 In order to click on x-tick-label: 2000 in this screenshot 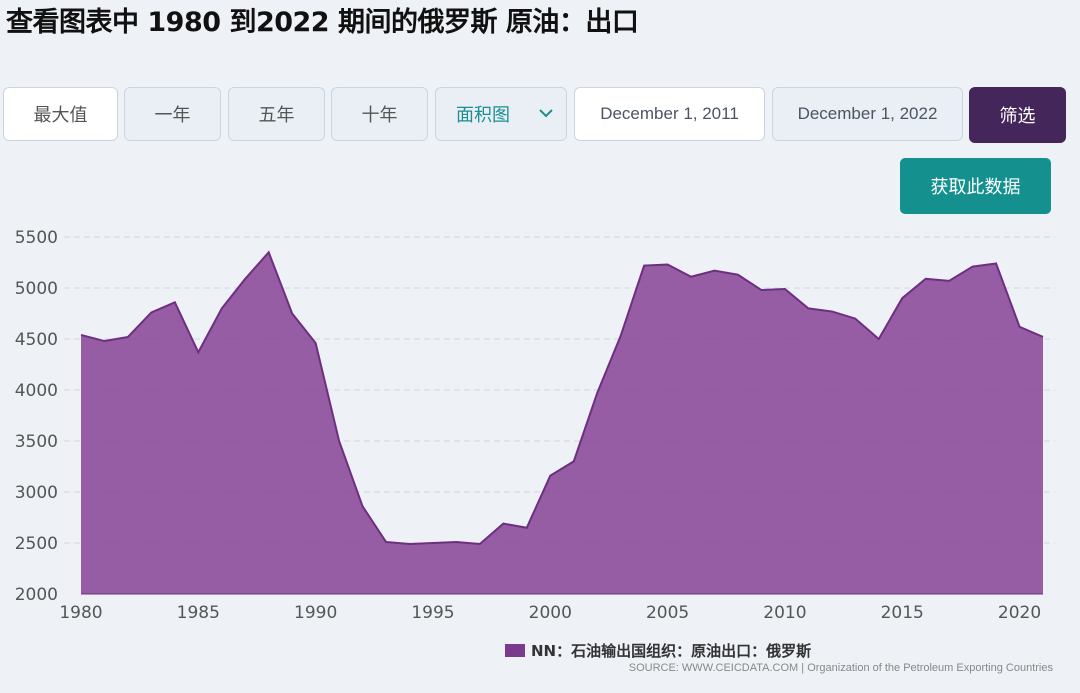, I will do `click(550, 613)`.